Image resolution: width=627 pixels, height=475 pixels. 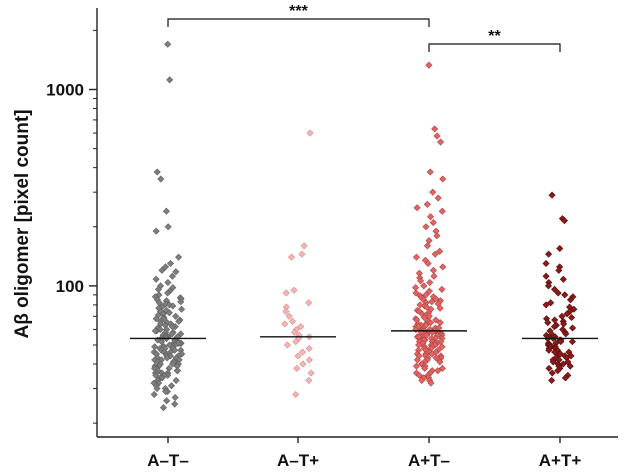 I want to click on x-category-label: A+T+, so click(x=560, y=460).